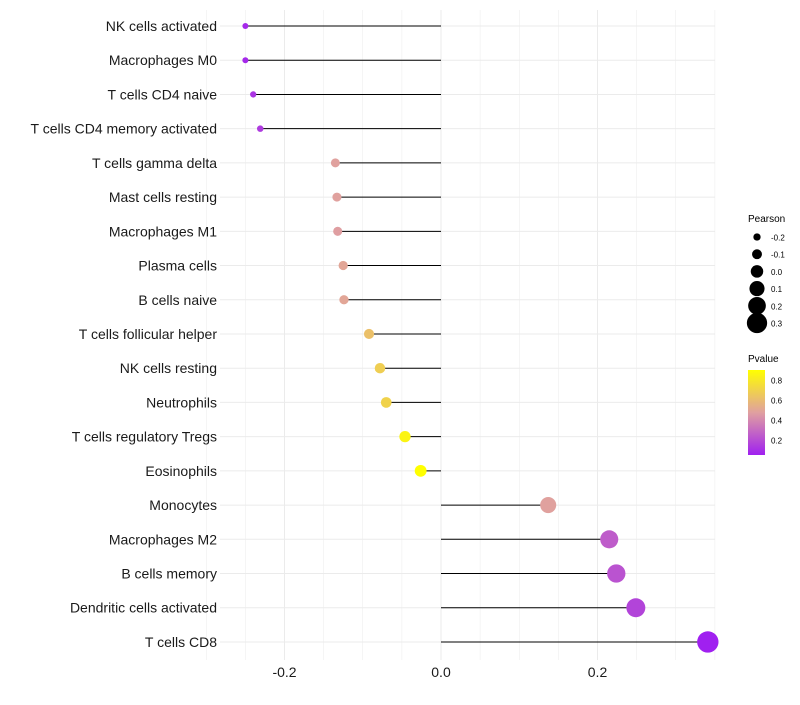  I want to click on category-label: B cells naive, so click(177, 300).